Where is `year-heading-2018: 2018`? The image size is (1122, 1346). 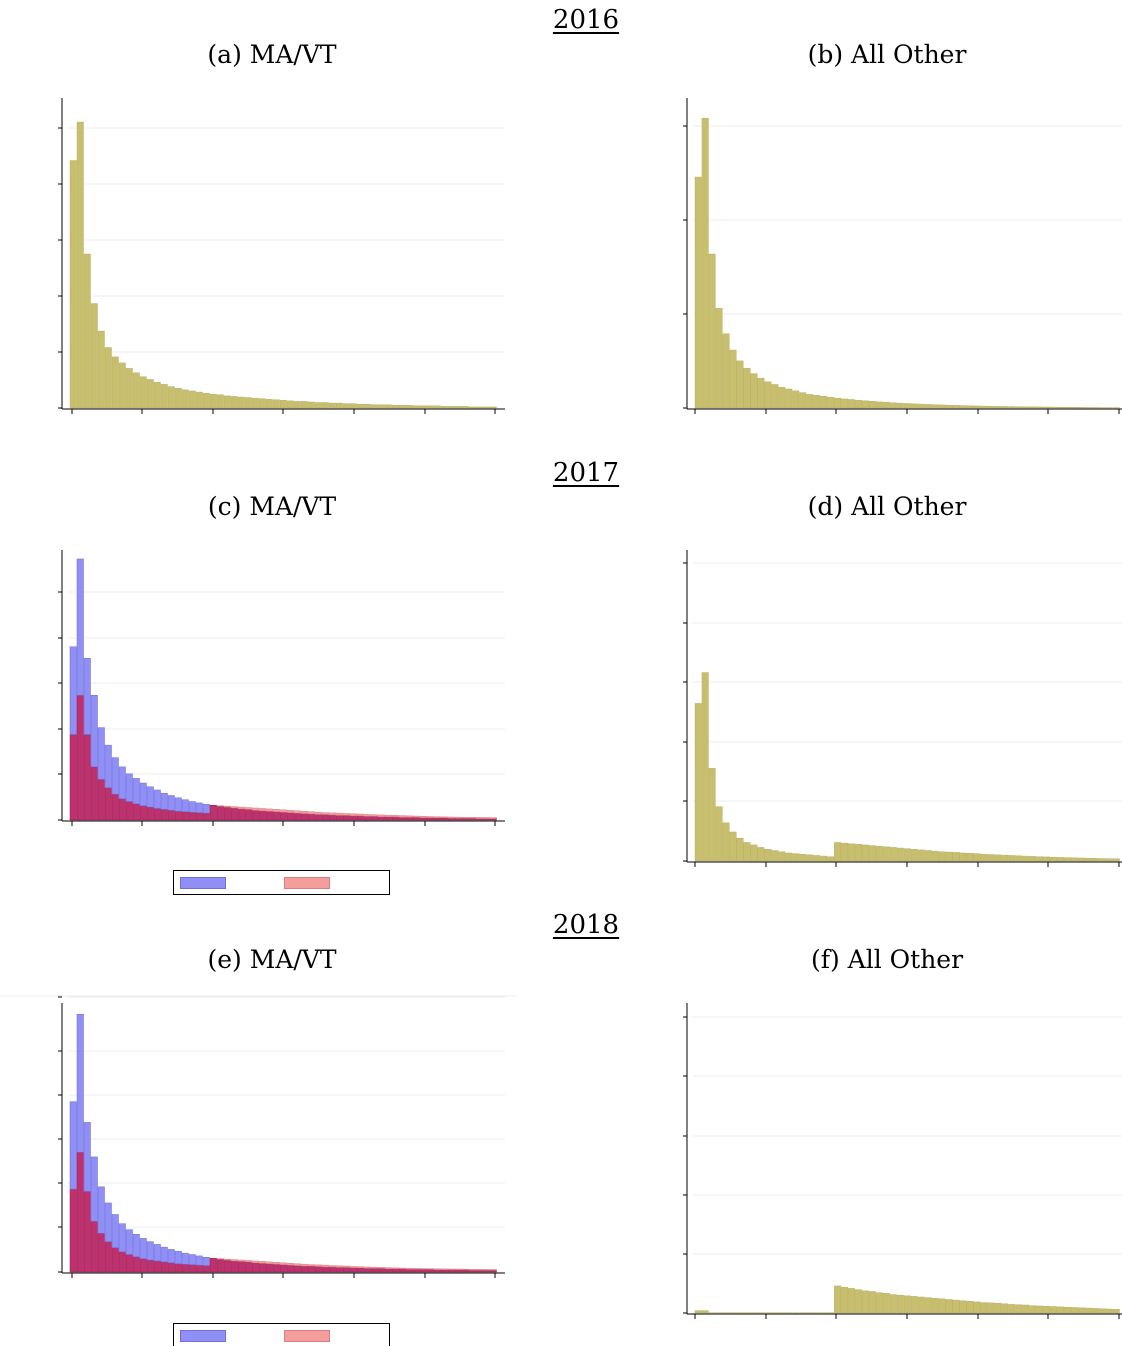 year-heading-2018: 2018 is located at coordinates (586, 925).